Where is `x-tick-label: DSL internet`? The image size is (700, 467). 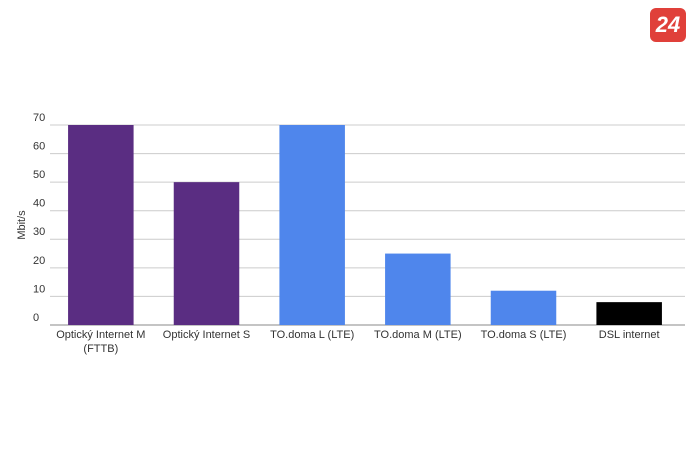 x-tick-label: DSL internet is located at coordinates (629, 335).